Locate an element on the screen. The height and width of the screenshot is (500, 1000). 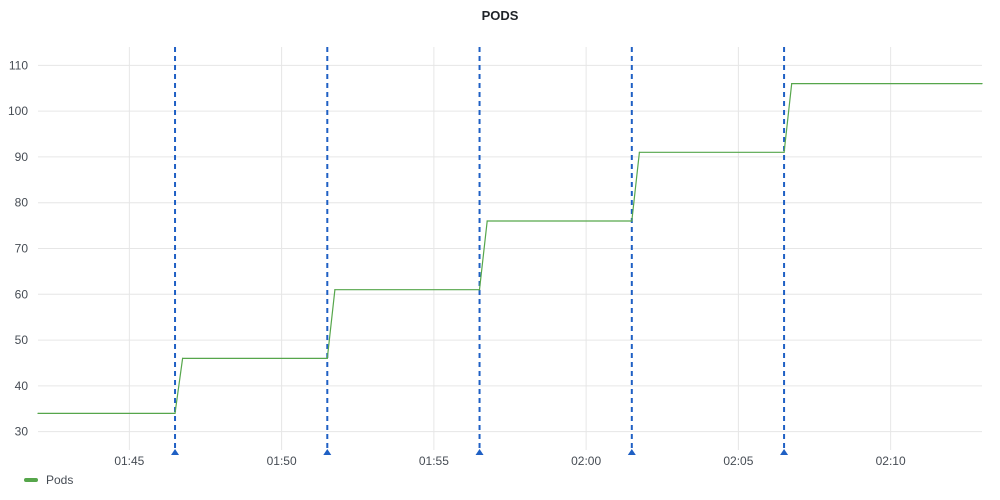
x-tick-label: 01:45 is located at coordinates (129, 461).